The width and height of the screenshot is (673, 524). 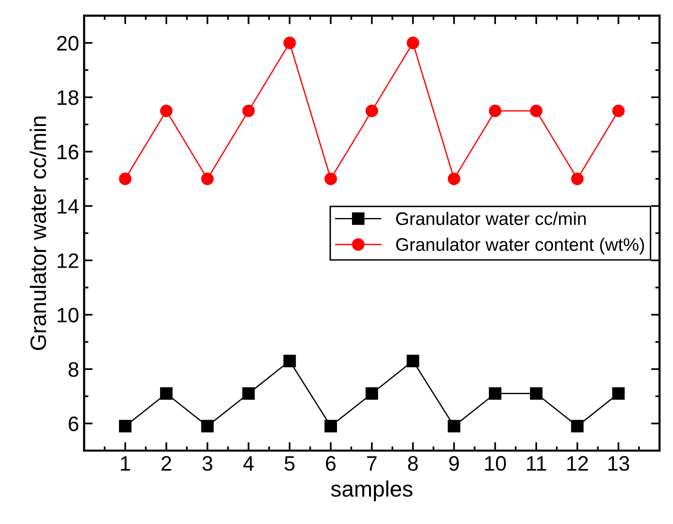 I want to click on legend-label: Granulator water cc/min, so click(x=491, y=219).